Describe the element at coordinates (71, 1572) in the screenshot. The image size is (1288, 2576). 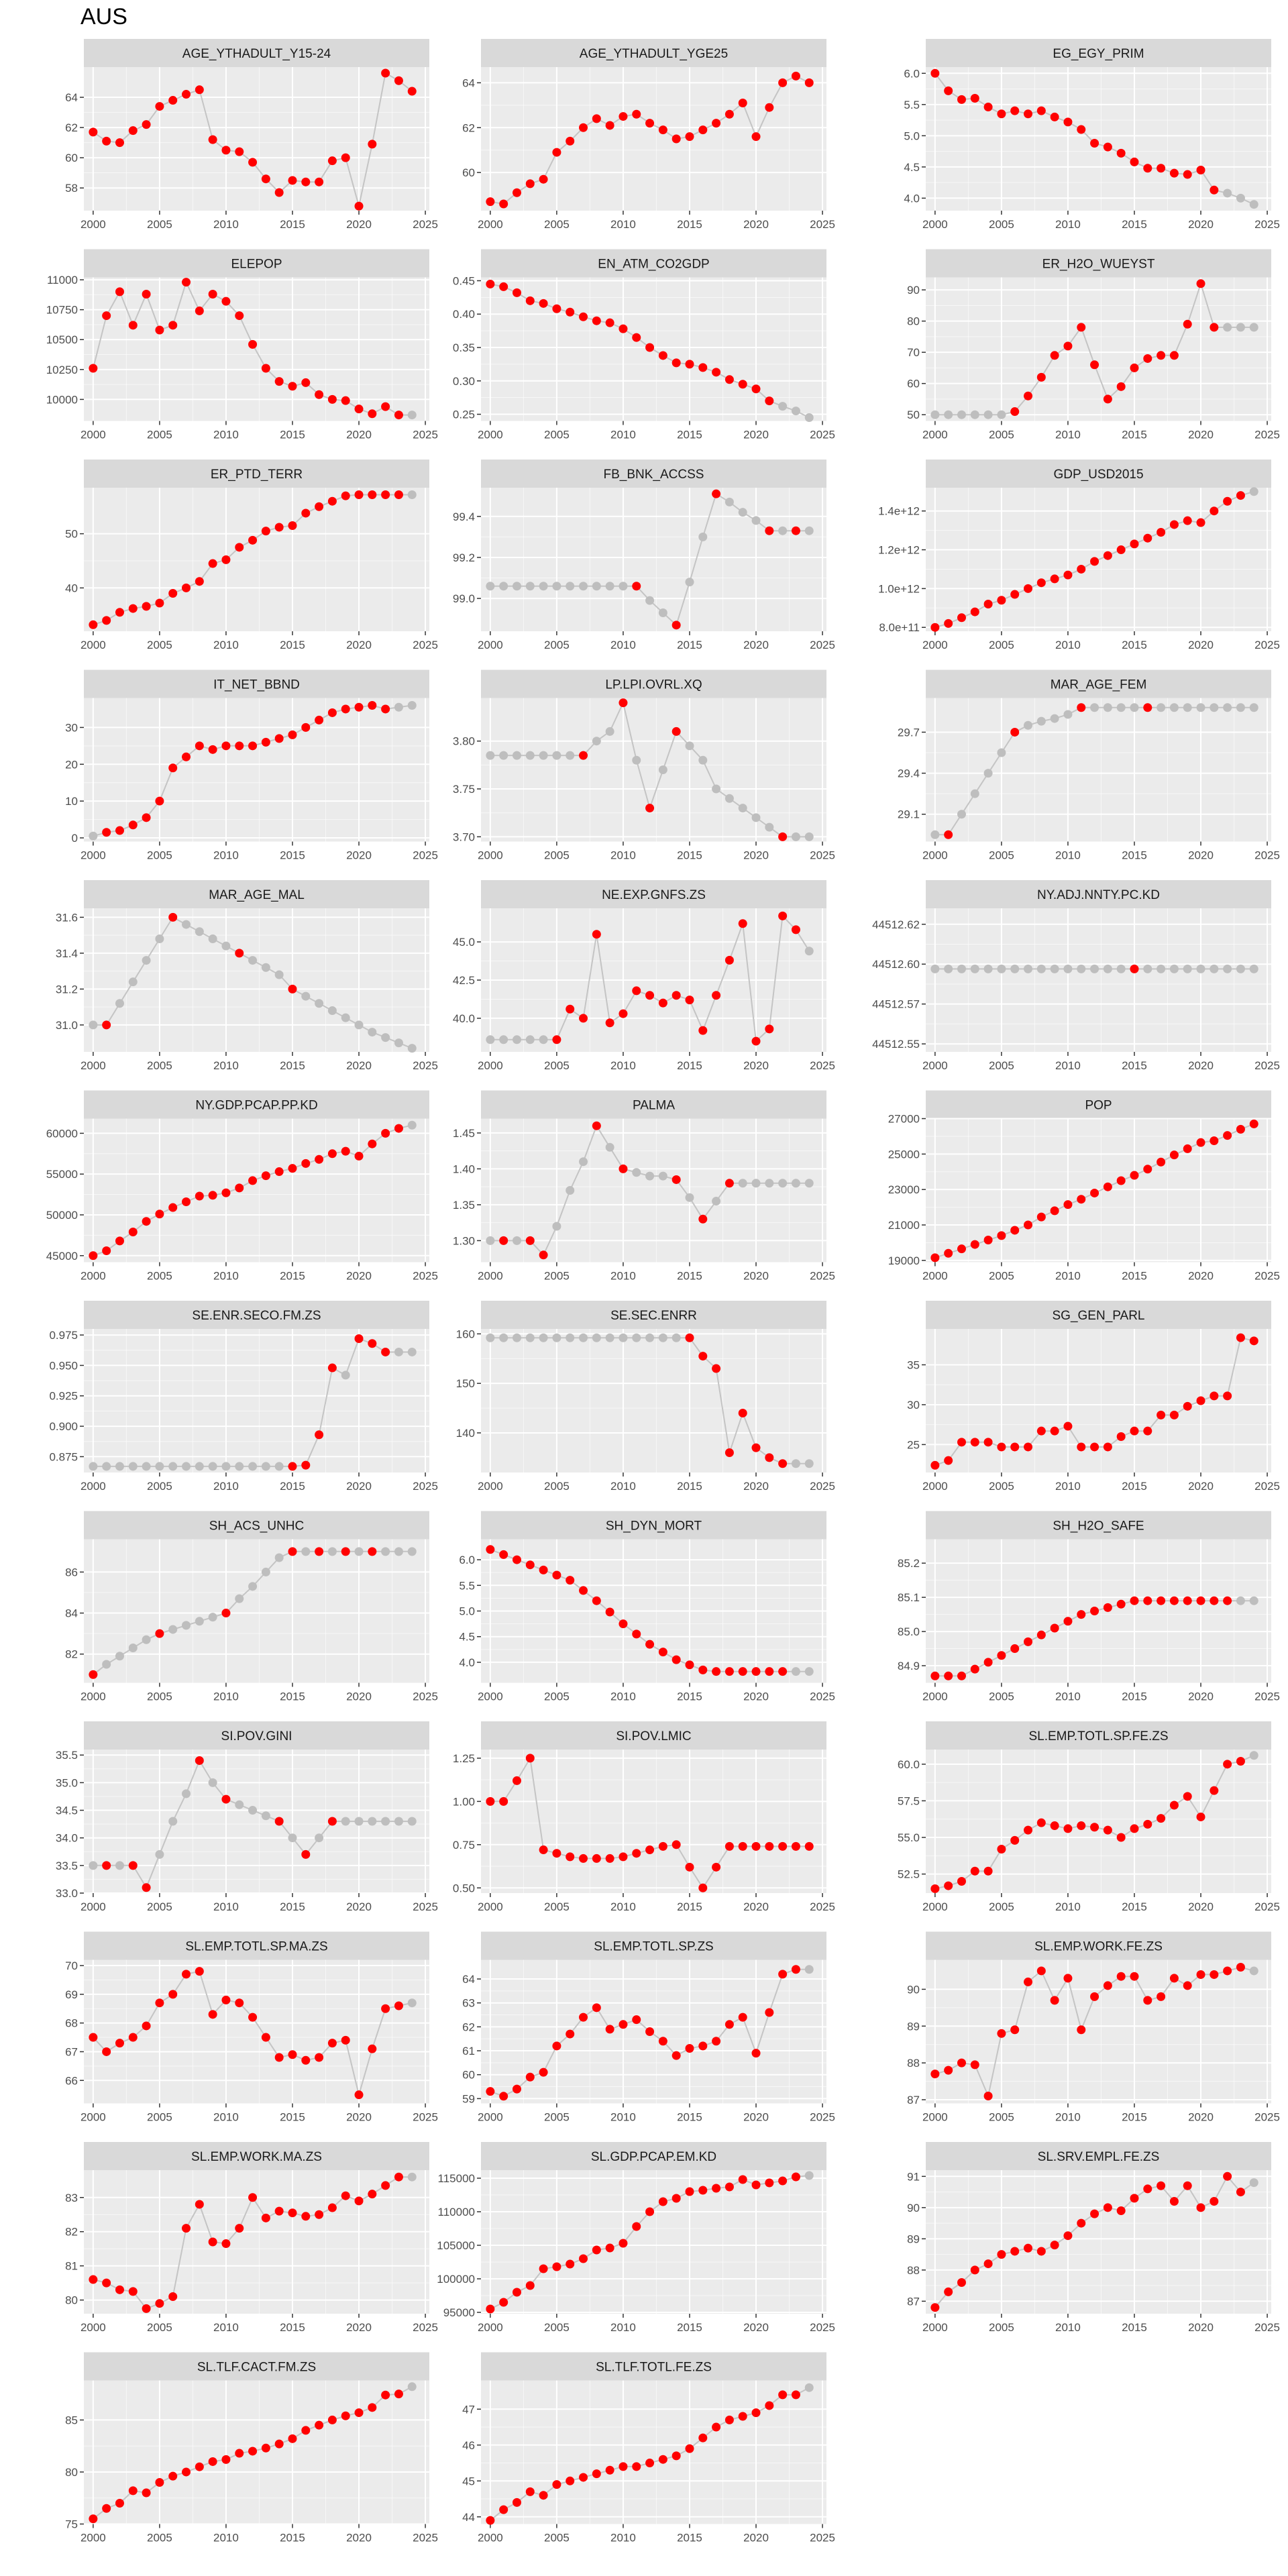
I see `y-tick-label: 86` at that location.